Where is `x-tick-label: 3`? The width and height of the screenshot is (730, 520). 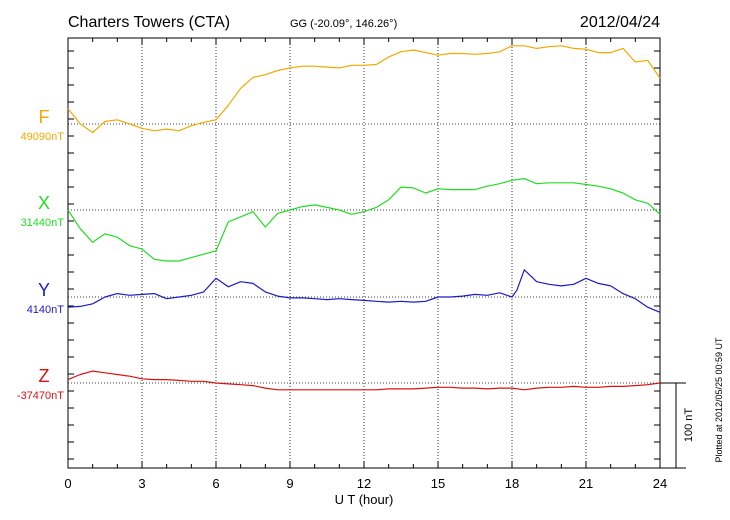 x-tick-label: 3 is located at coordinates (141, 483).